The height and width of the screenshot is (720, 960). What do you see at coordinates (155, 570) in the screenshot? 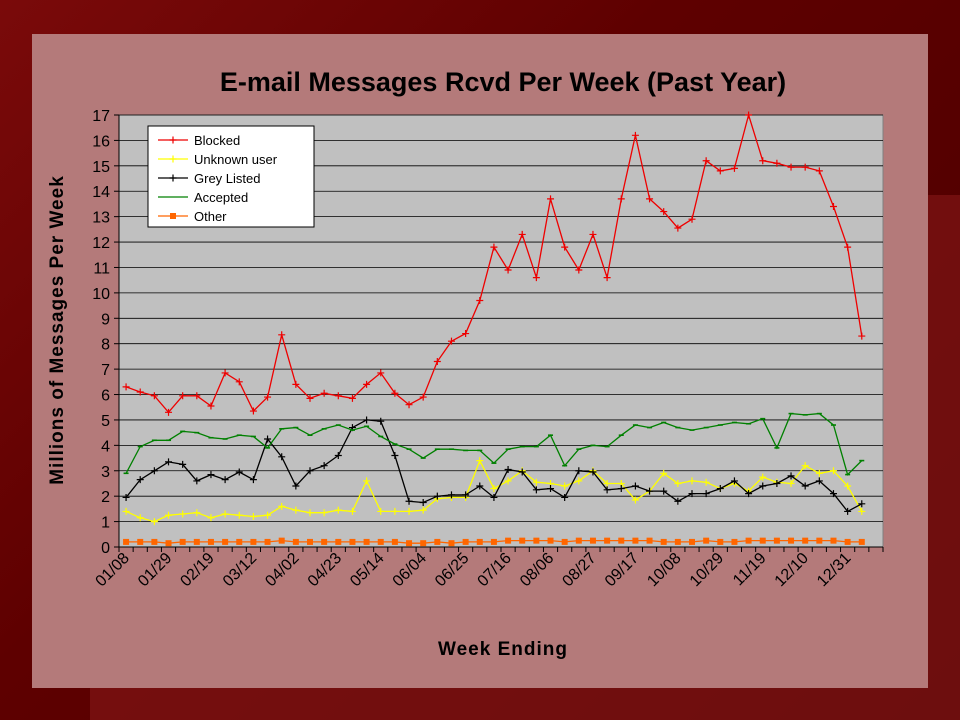
I see `x-tick-label: 01/29` at bounding box center [155, 570].